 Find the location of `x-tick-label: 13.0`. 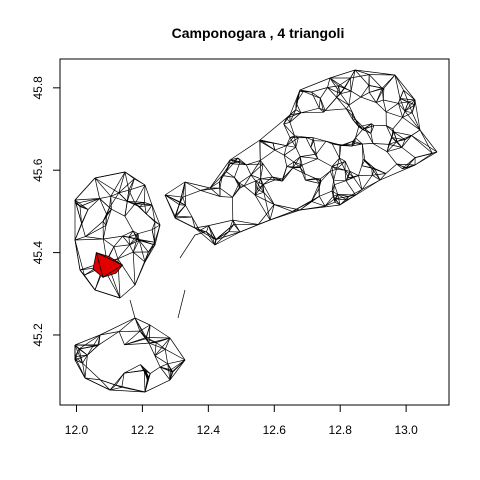

x-tick-label: 13.0 is located at coordinates (406, 430).